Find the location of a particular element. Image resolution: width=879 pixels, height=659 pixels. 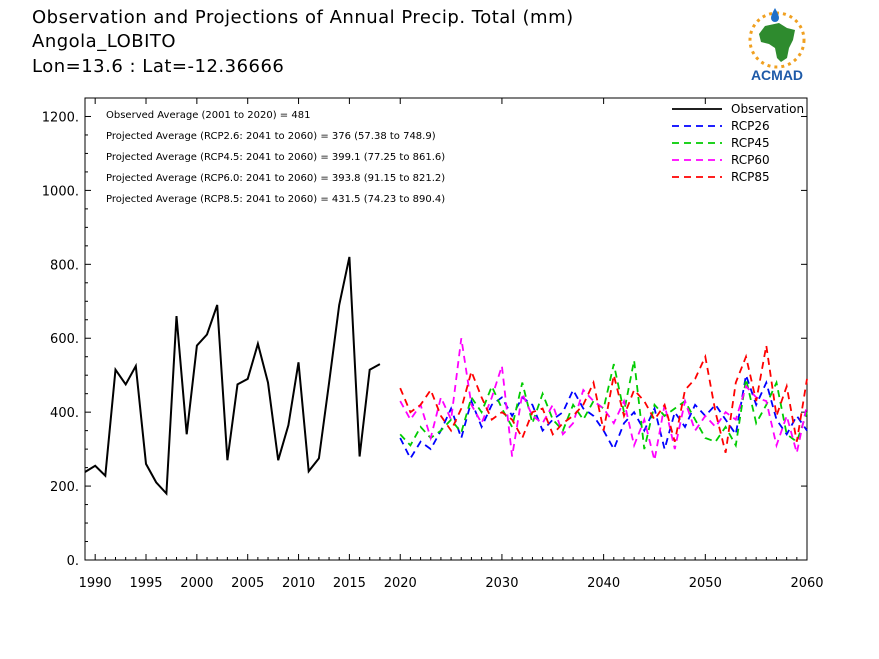

x-tick-label: 1990 is located at coordinates (95, 583).